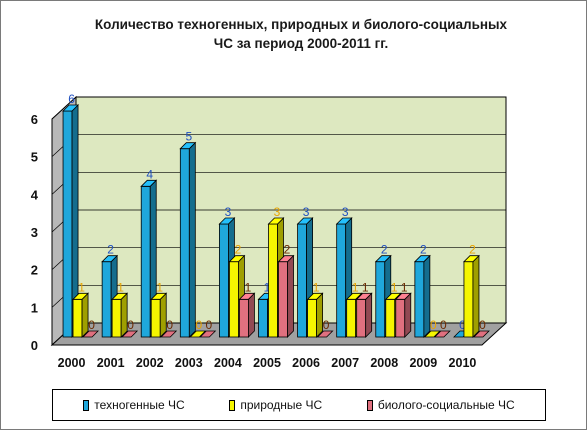  Describe the element at coordinates (34, 307) in the screenshot. I see `y-tick-label: 1` at that location.